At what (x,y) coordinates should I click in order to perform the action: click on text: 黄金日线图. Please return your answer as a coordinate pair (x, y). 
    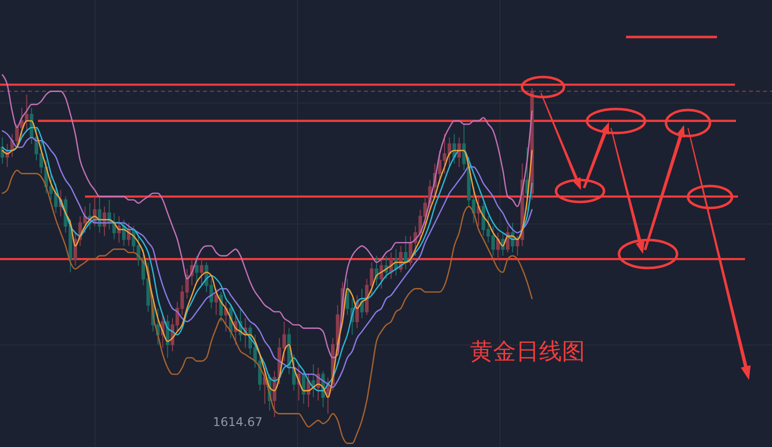
    Looking at the image, I should click on (527, 352).